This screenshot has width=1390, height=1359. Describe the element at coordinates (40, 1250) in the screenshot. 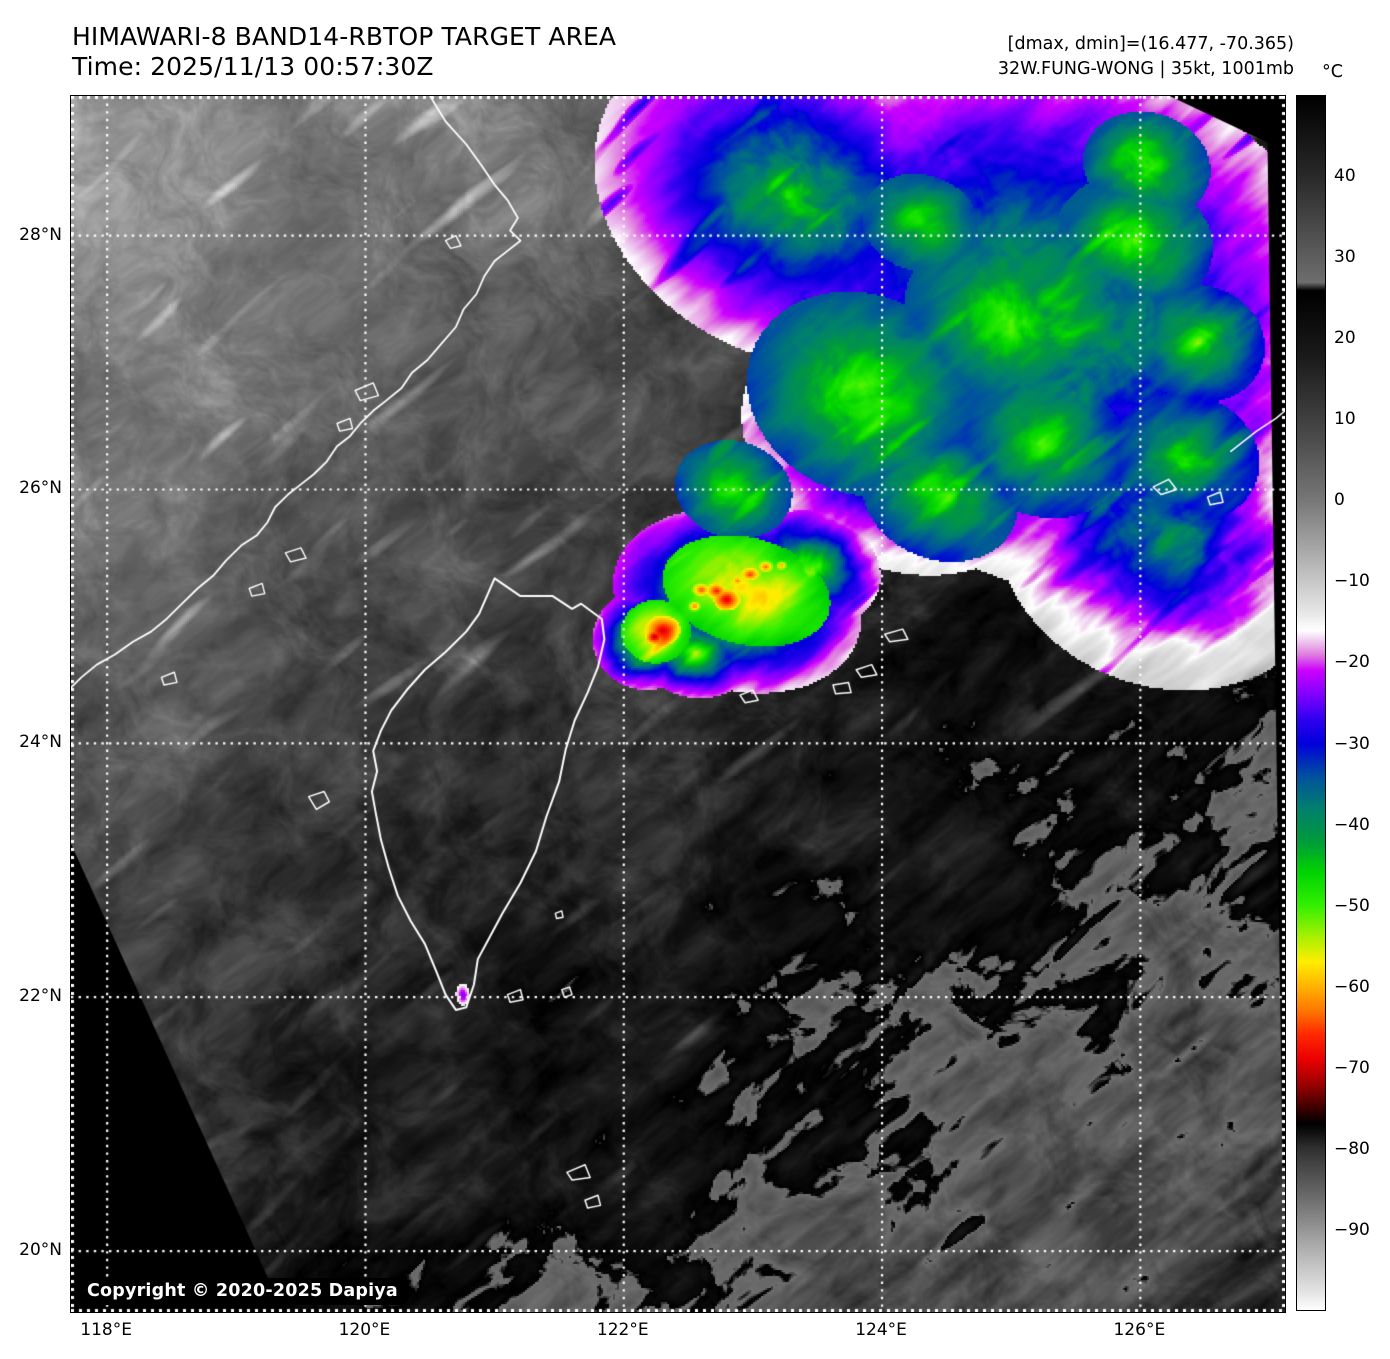

I see `y-tick-20: 20°N` at that location.